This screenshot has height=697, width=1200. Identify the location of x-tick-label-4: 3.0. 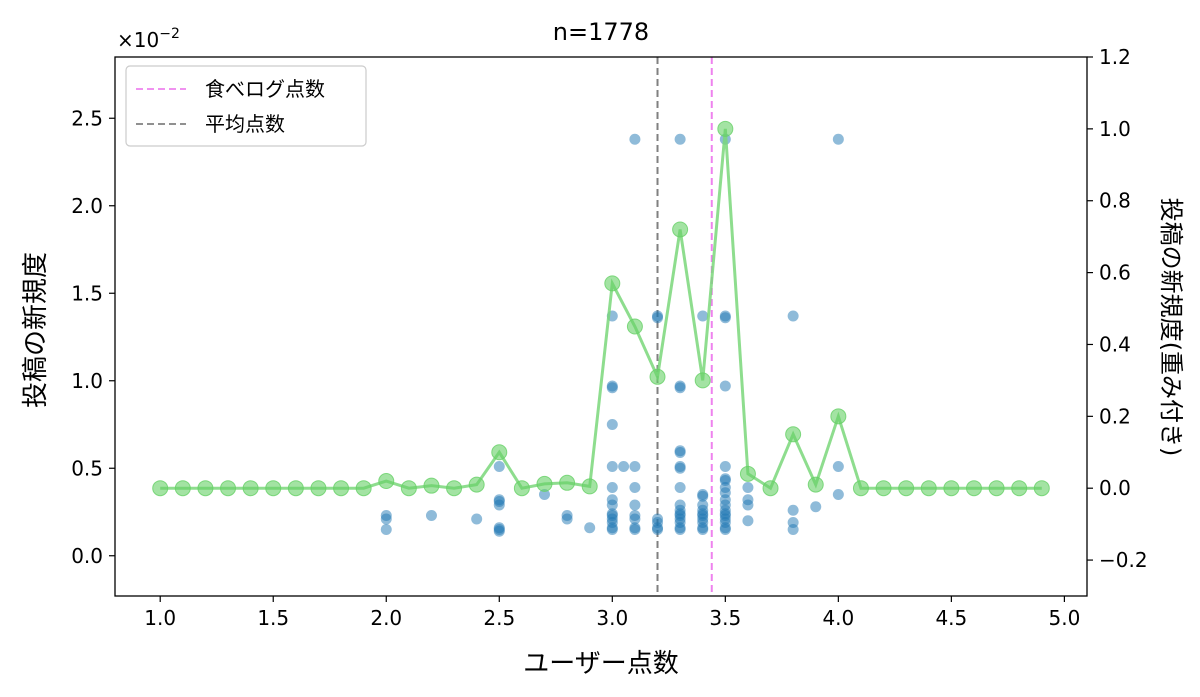
(612, 618).